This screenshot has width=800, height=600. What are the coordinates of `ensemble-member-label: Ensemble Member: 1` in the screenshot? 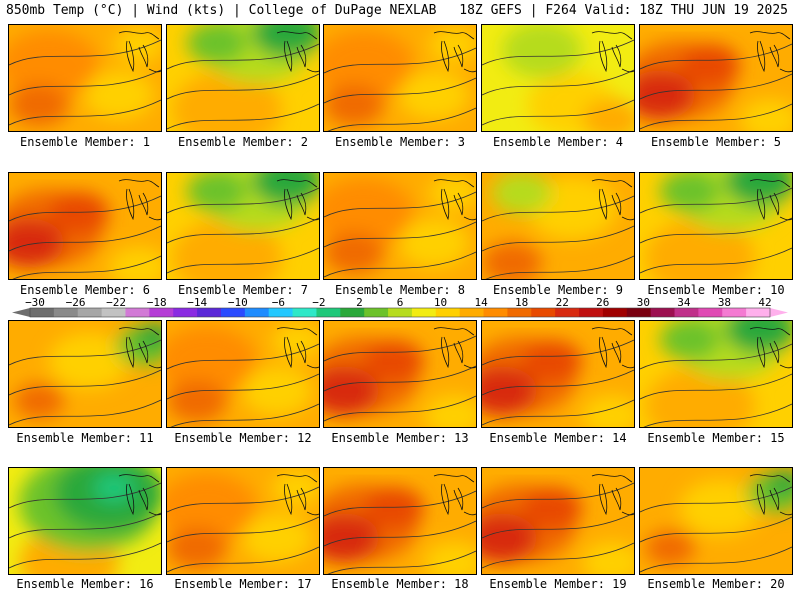 It's located at (85, 142).